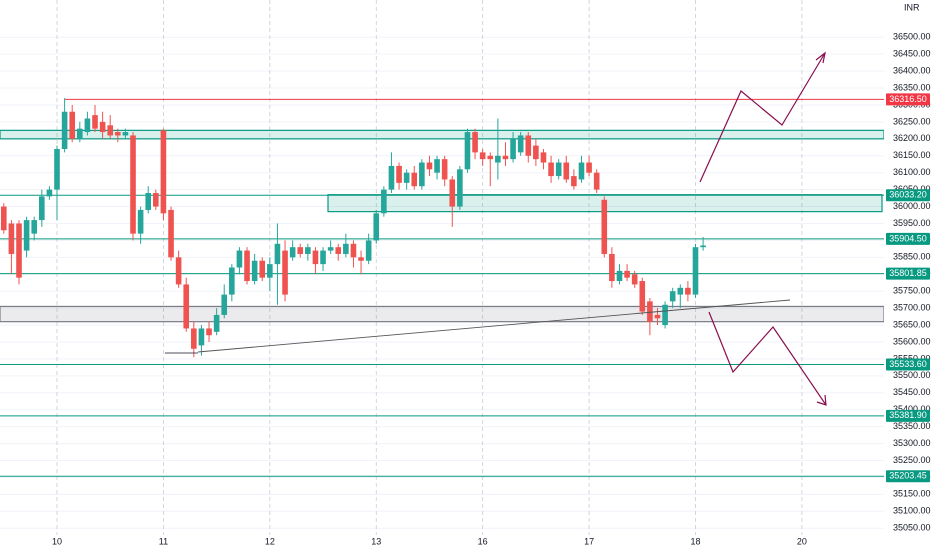 The image size is (932, 550). What do you see at coordinates (912, 70) in the screenshot?
I see `y-tick-label: 36400.00` at bounding box center [912, 70].